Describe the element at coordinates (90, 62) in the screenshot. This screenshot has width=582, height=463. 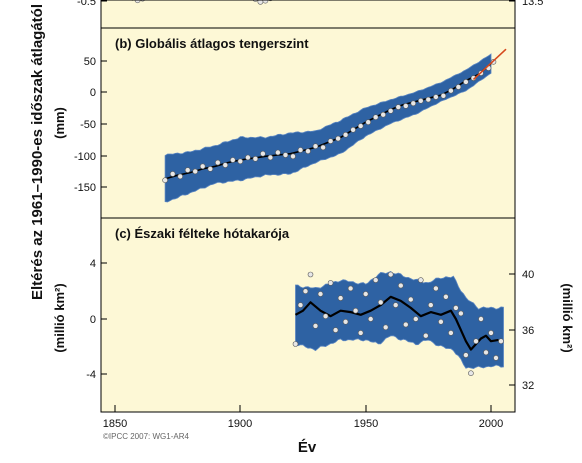
I see `panel-b-tick-50: 50` at that location.